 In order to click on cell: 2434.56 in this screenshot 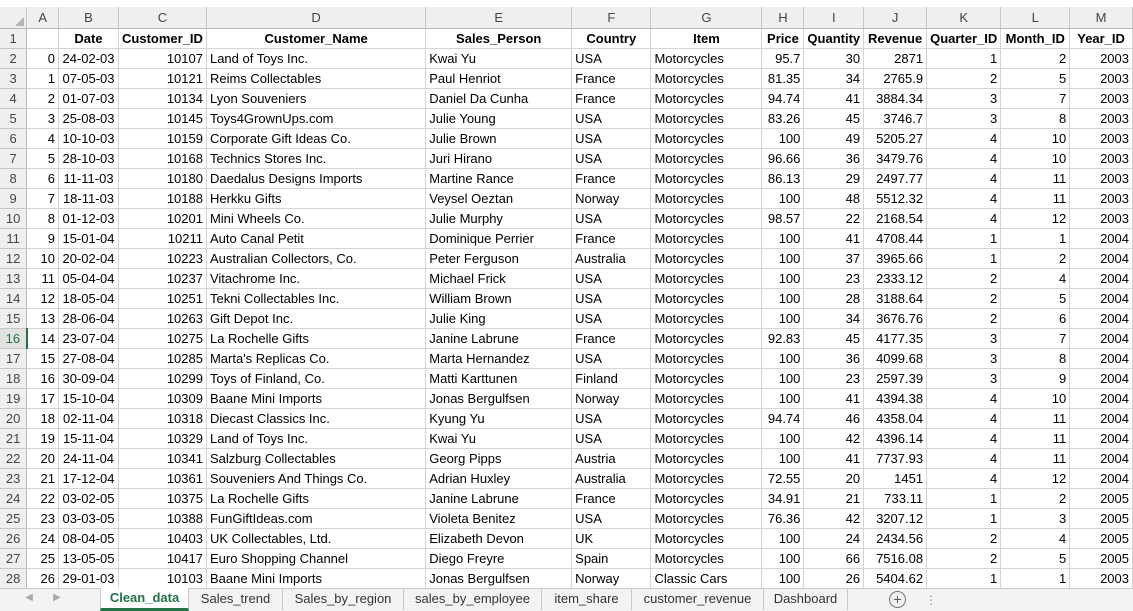, I will do `click(895, 538)`.